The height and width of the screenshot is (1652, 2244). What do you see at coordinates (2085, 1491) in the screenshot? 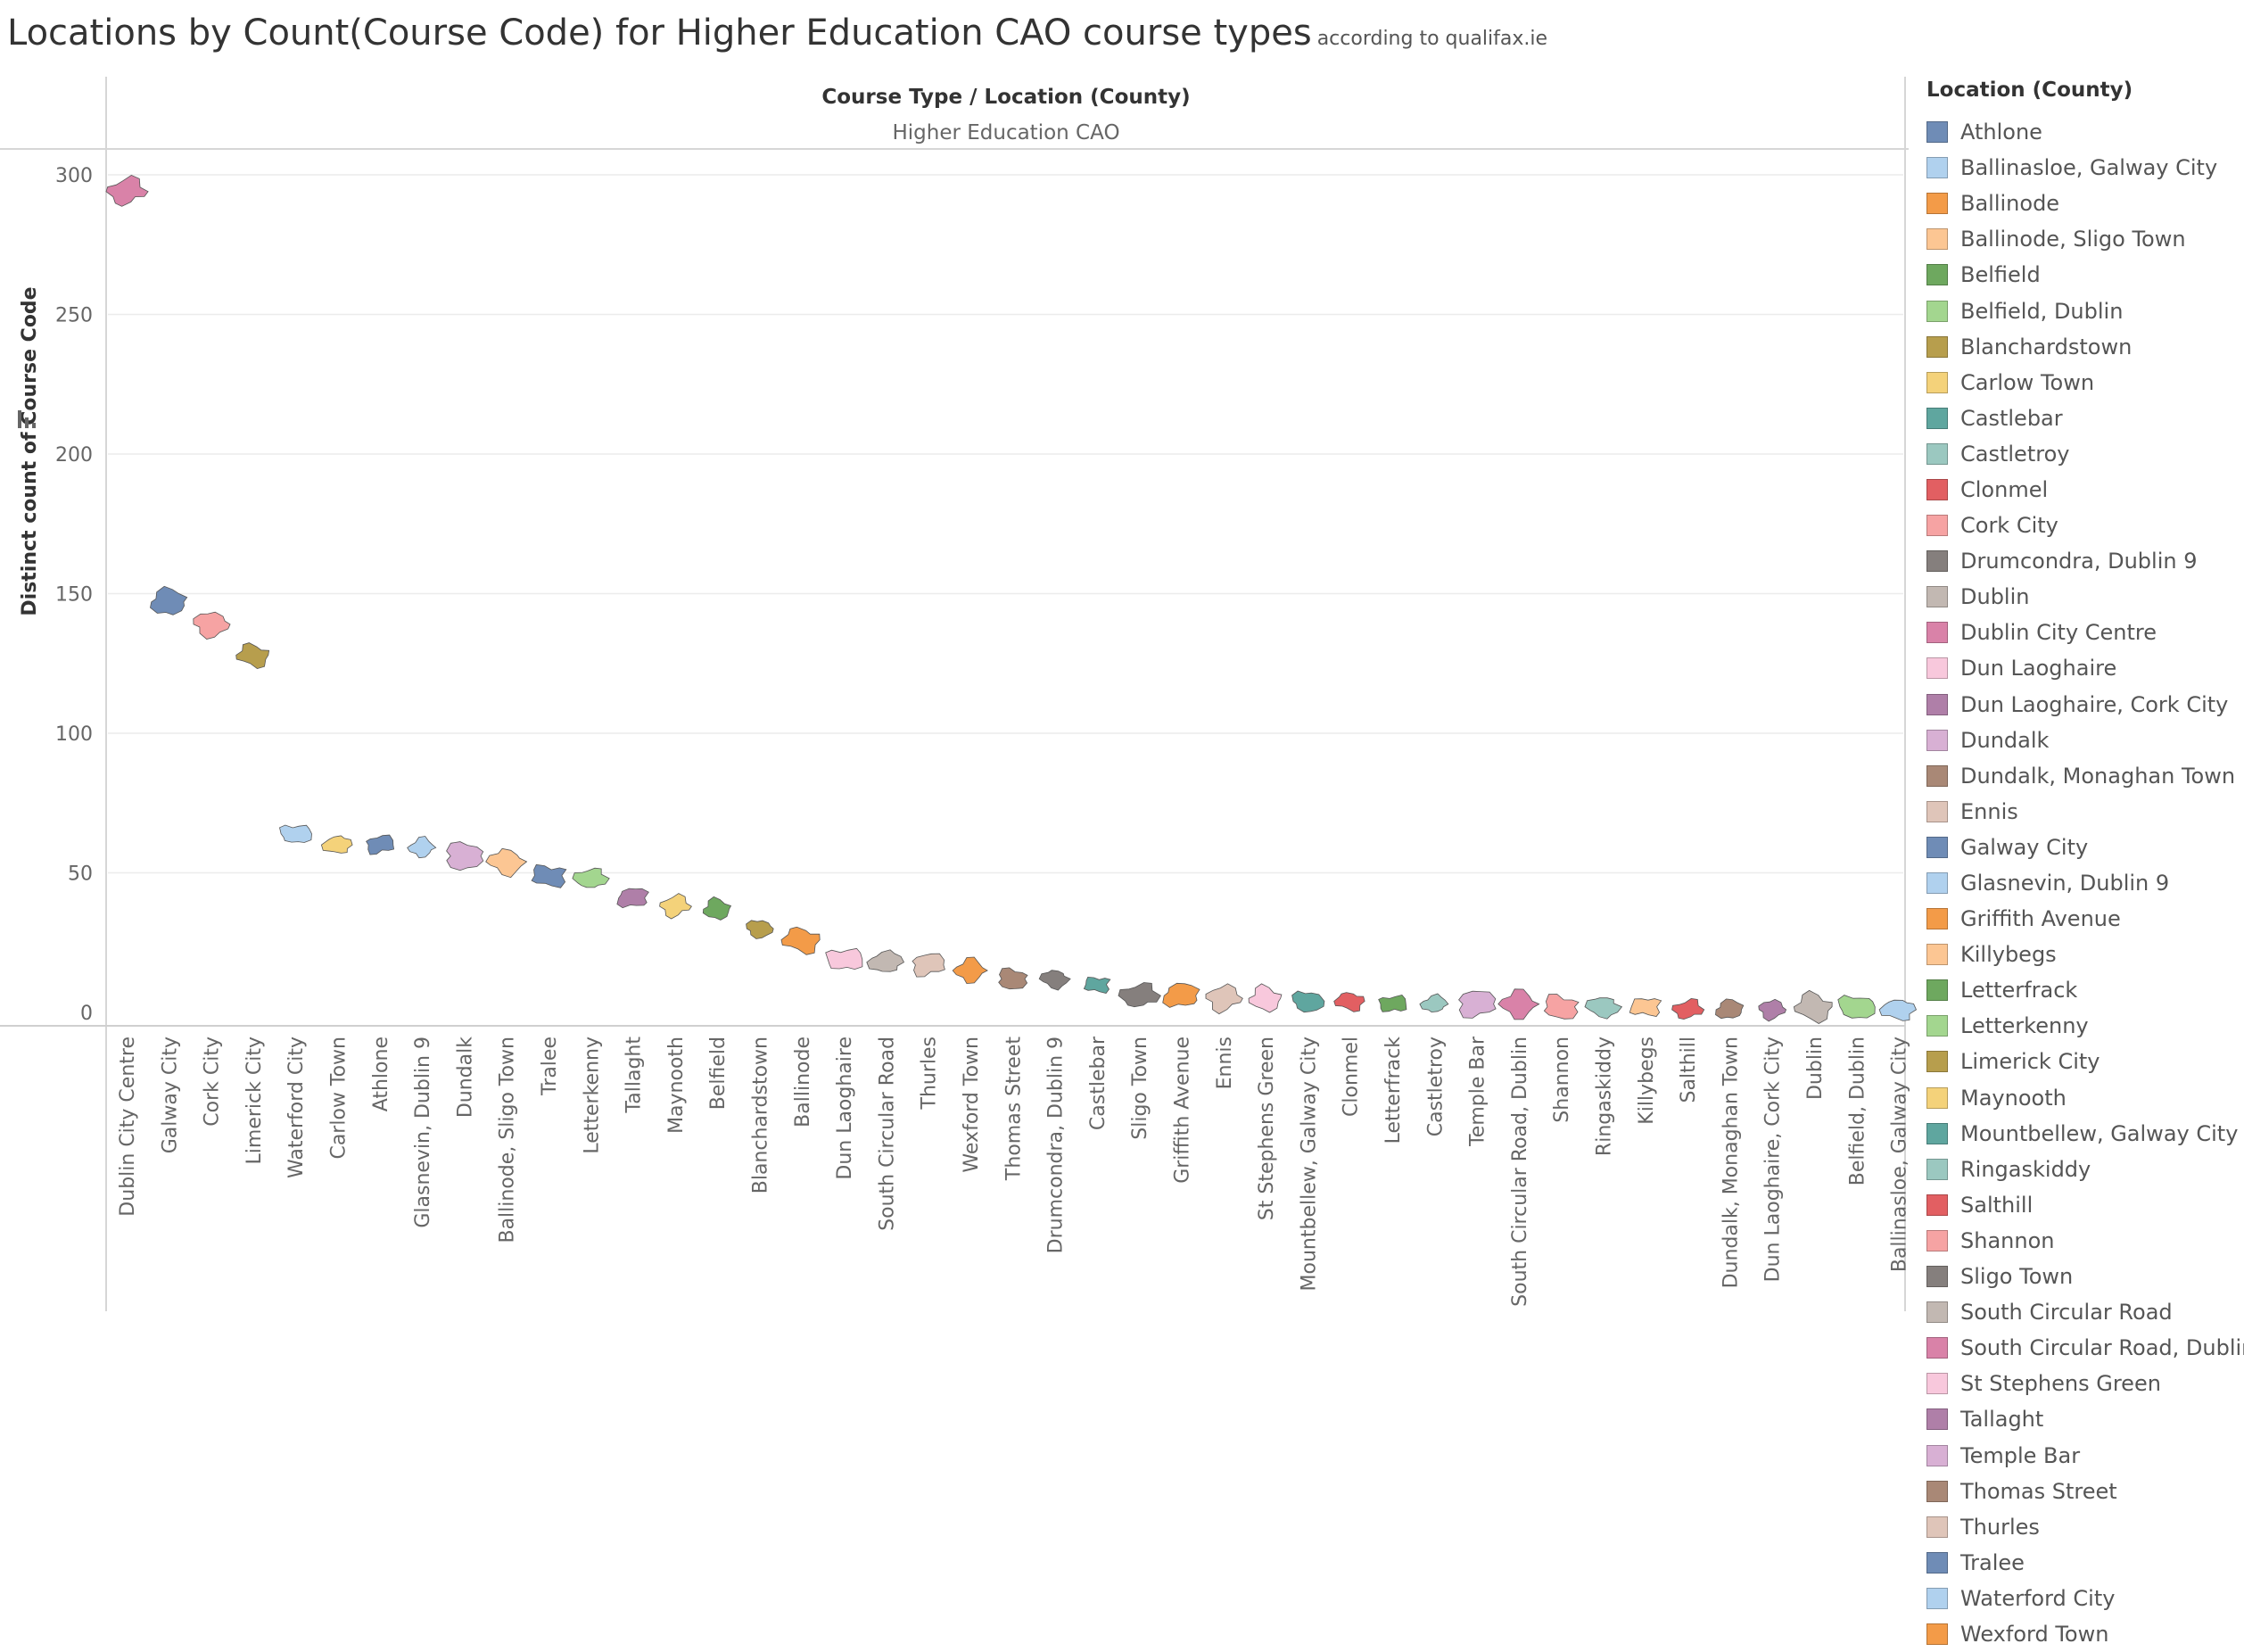
I see `legend-item: Thomas Street` at bounding box center [2085, 1491].